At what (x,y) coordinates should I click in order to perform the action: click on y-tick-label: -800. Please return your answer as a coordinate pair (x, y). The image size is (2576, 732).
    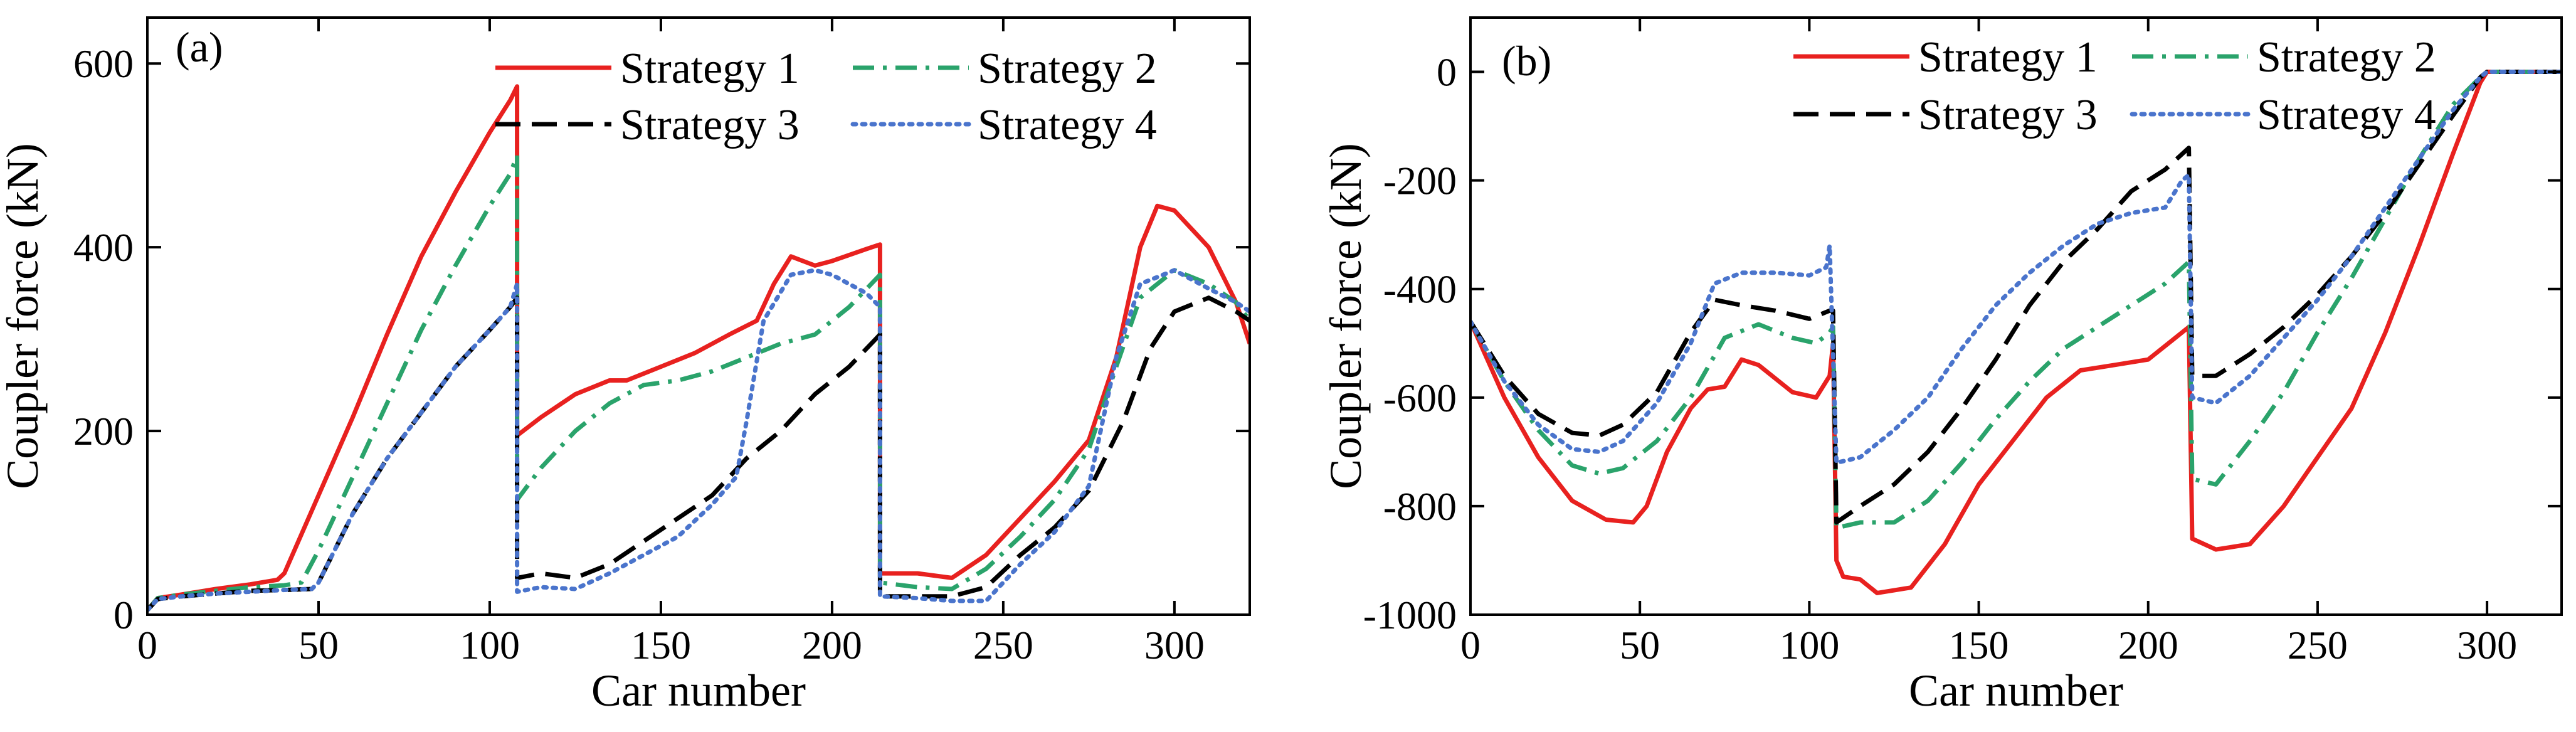
    Looking at the image, I should click on (1420, 506).